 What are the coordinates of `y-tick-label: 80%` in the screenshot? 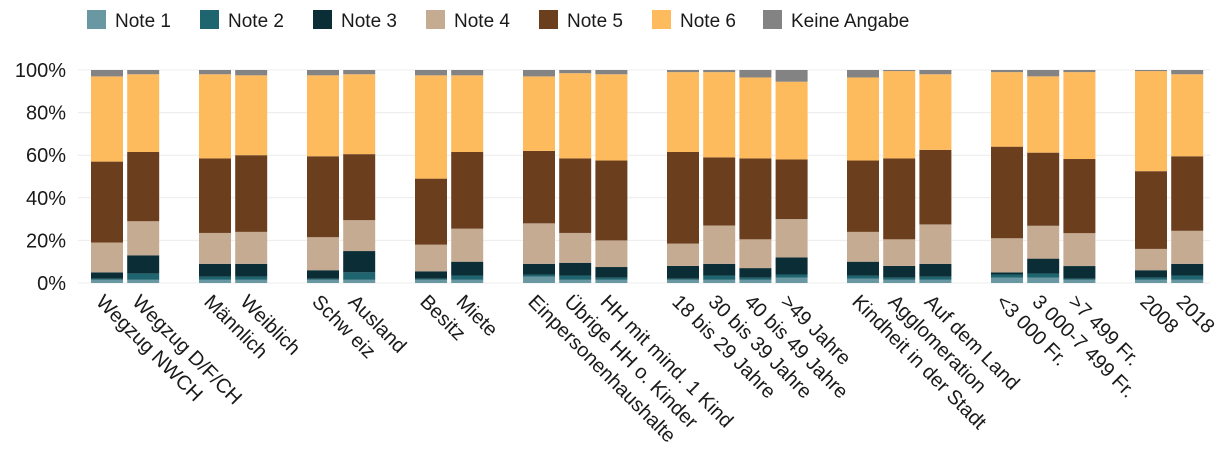 It's located at (46, 114).